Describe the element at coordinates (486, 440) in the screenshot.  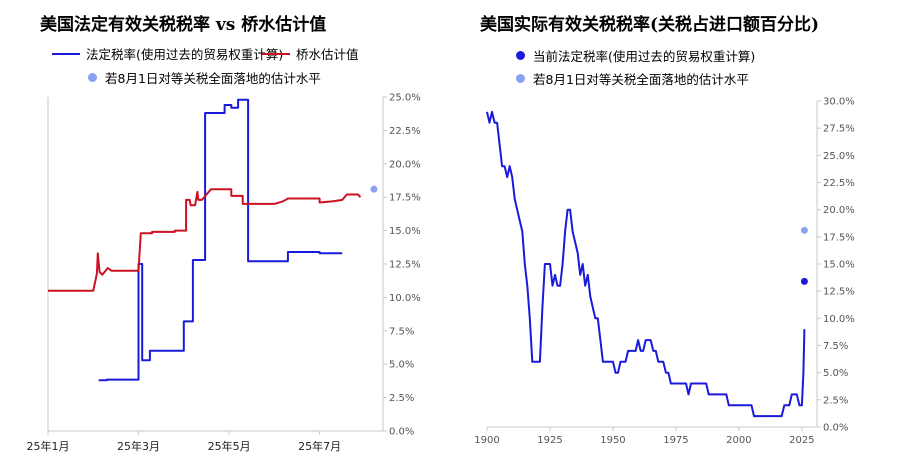
I see `x-tick-label: 1900` at that location.